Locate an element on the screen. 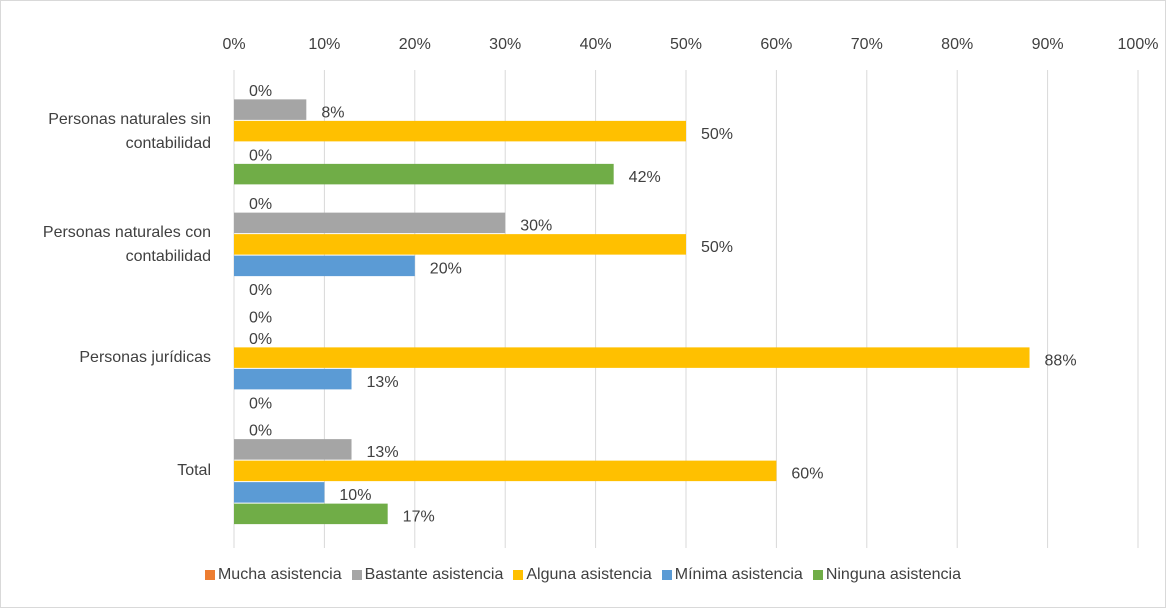 The height and width of the screenshot is (608, 1166). x-tick-label: 90% is located at coordinates (1048, 44).